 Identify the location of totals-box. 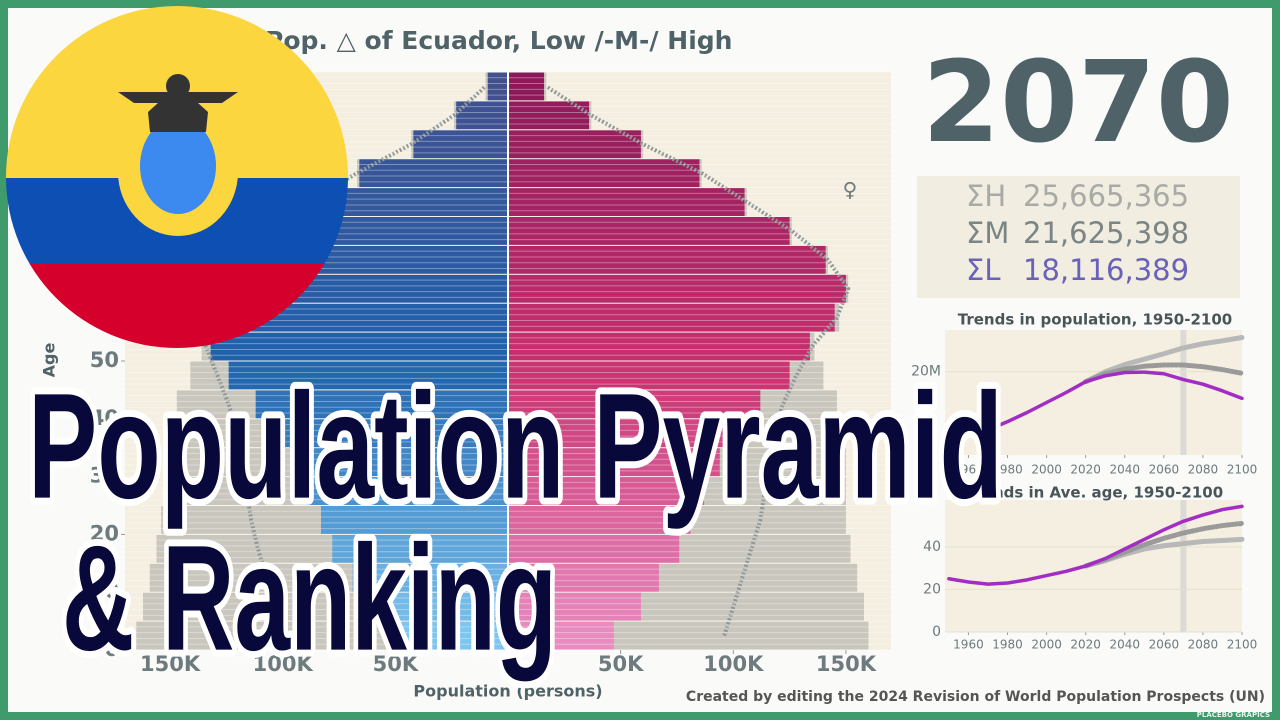
(1078, 237).